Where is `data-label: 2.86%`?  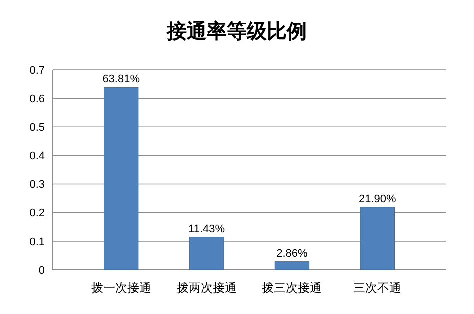
data-label: 2.86% is located at coordinates (292, 254).